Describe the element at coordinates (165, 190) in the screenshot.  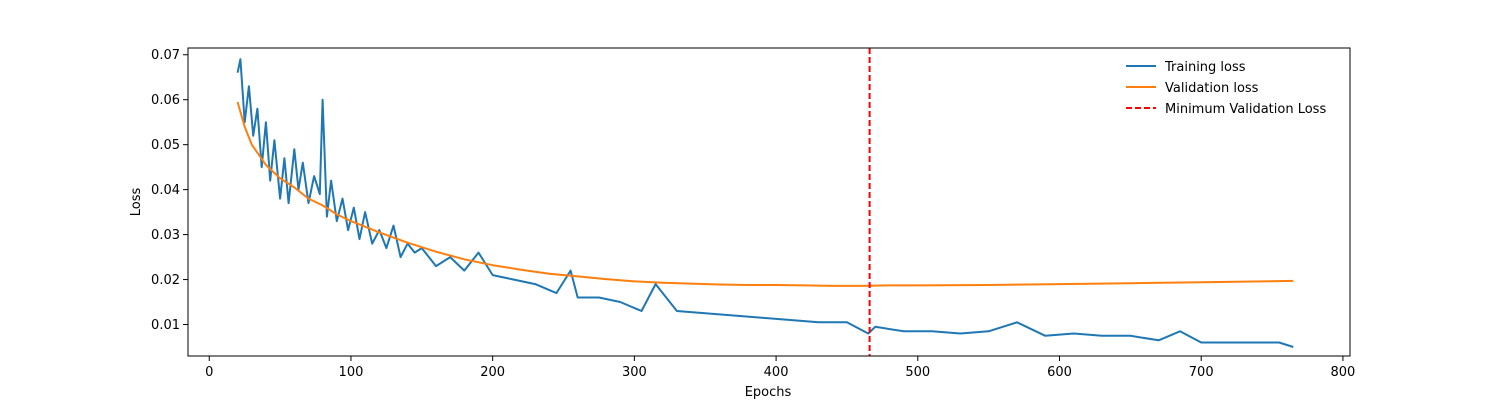
I see `y-tick-label: 0.04` at that location.